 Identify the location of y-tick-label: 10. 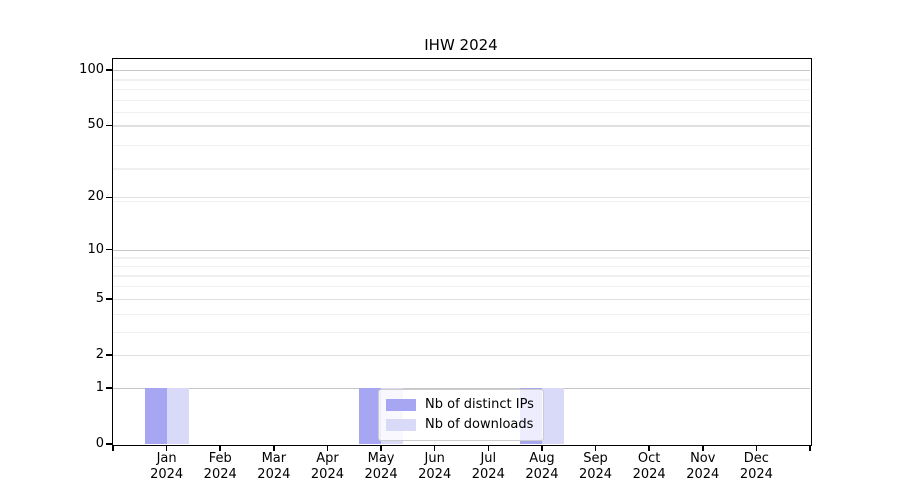
(95, 249).